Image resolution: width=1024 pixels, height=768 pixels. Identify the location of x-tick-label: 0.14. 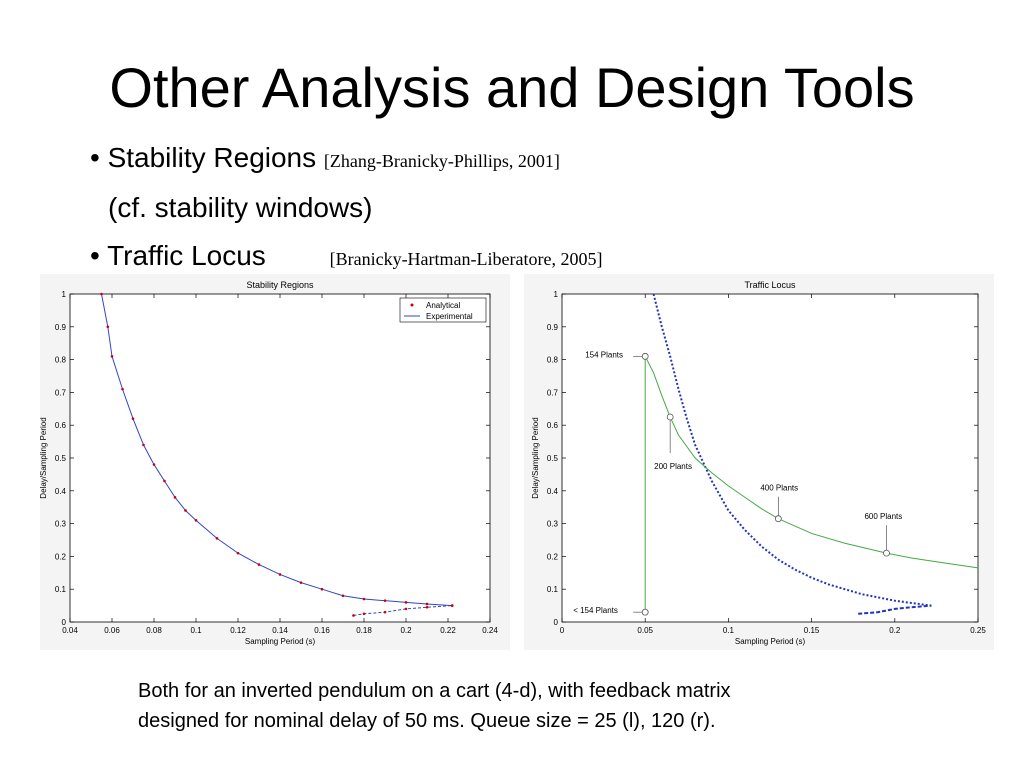
(280, 630).